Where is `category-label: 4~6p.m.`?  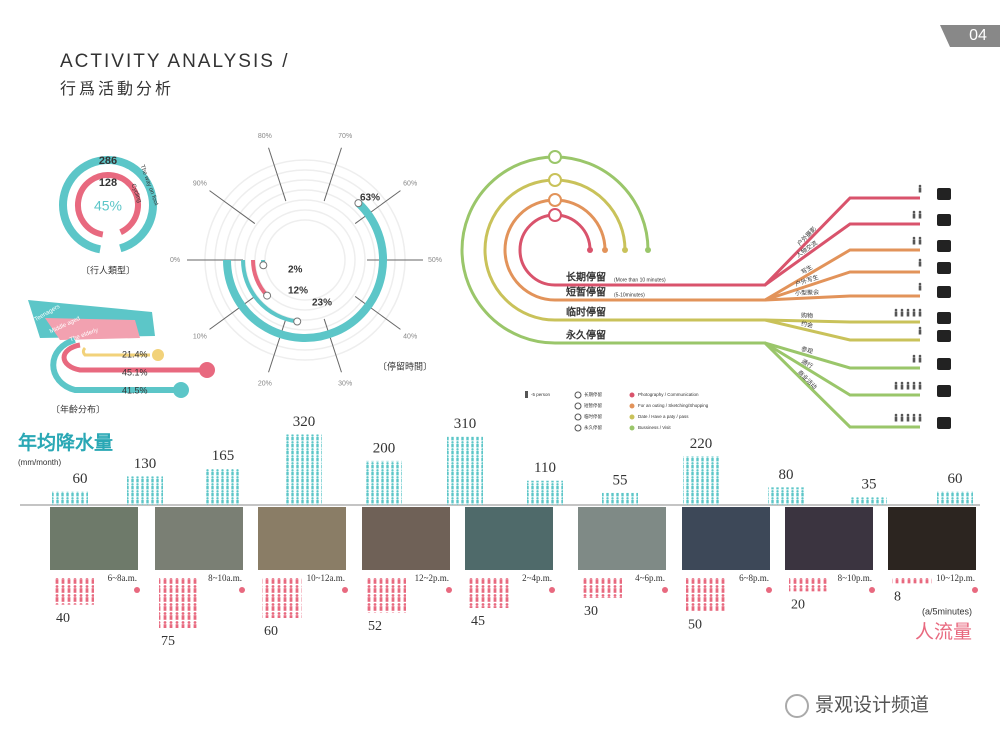 category-label: 4~6p.m. is located at coordinates (650, 578).